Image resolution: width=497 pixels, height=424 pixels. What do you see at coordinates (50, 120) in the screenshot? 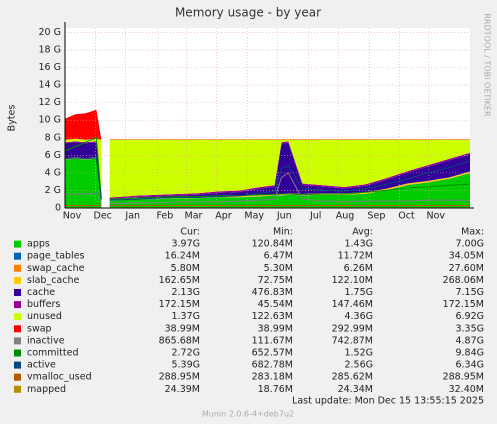
I see `y-tick-label: 10 G` at bounding box center [50, 120].